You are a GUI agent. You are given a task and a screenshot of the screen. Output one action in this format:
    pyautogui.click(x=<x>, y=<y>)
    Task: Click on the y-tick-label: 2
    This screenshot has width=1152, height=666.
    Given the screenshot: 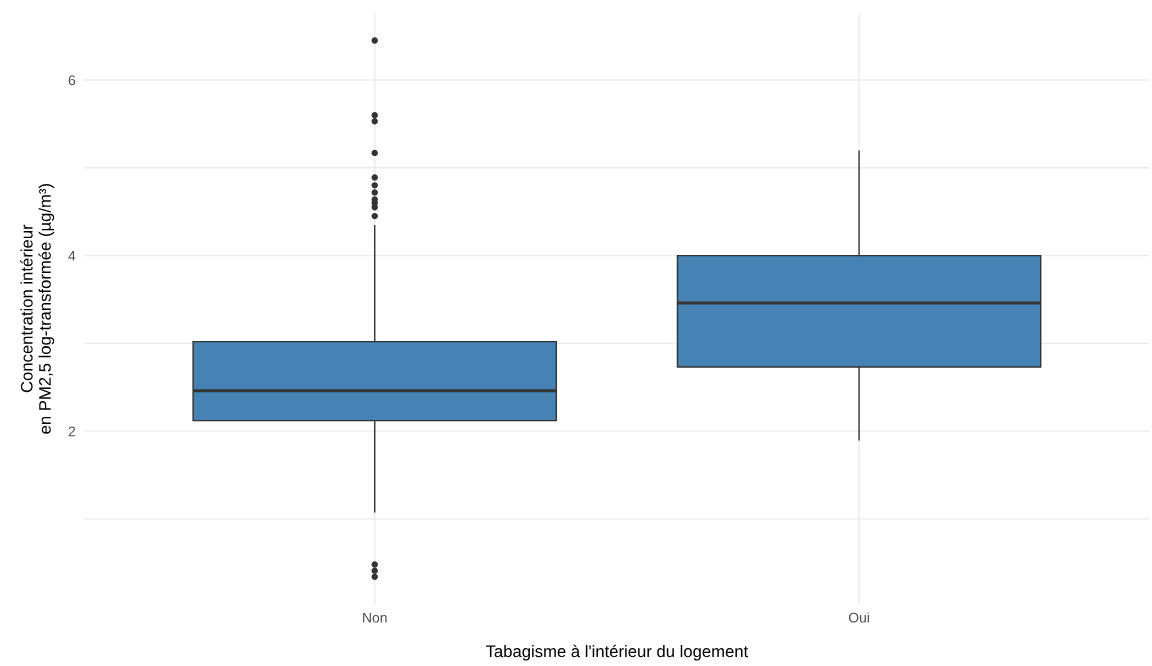 What is the action you would take?
    pyautogui.click(x=72, y=431)
    